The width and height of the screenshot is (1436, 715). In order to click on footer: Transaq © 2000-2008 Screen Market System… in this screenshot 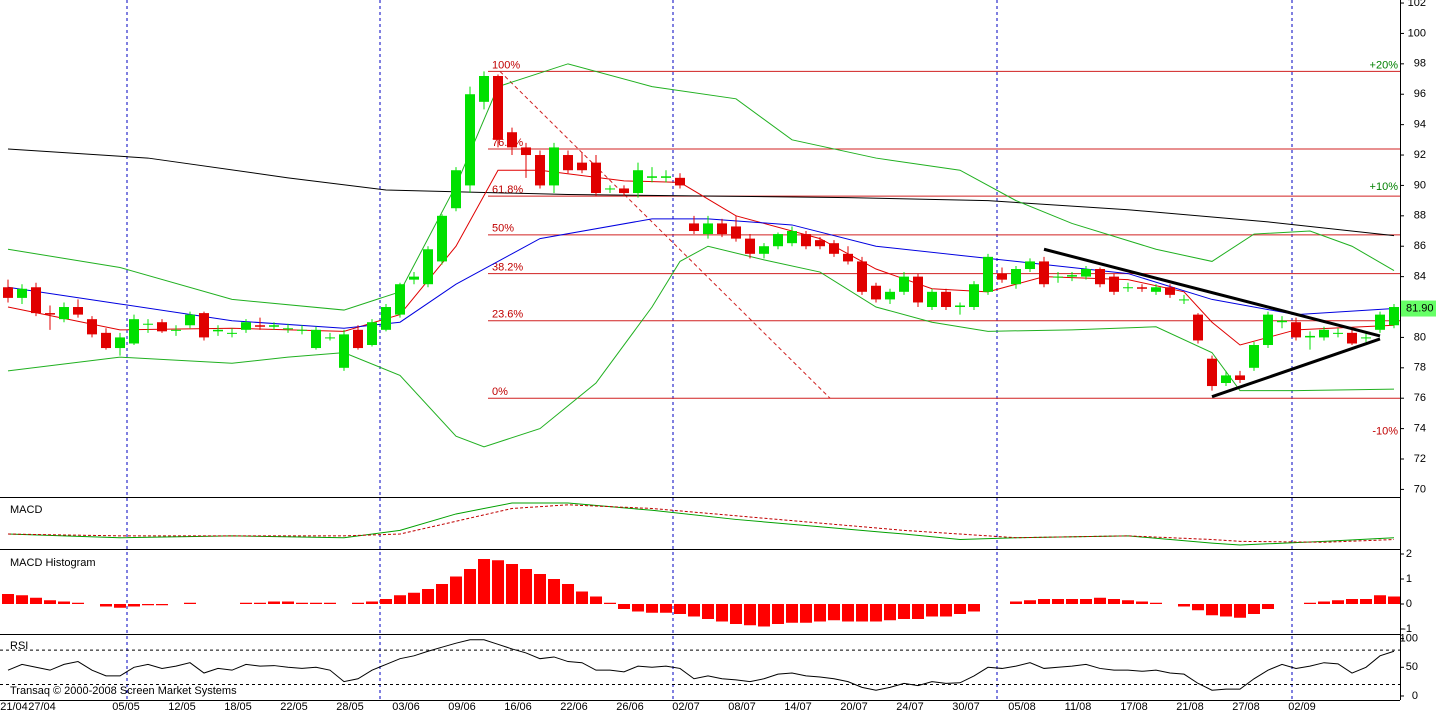, I will do `click(123, 691)`.